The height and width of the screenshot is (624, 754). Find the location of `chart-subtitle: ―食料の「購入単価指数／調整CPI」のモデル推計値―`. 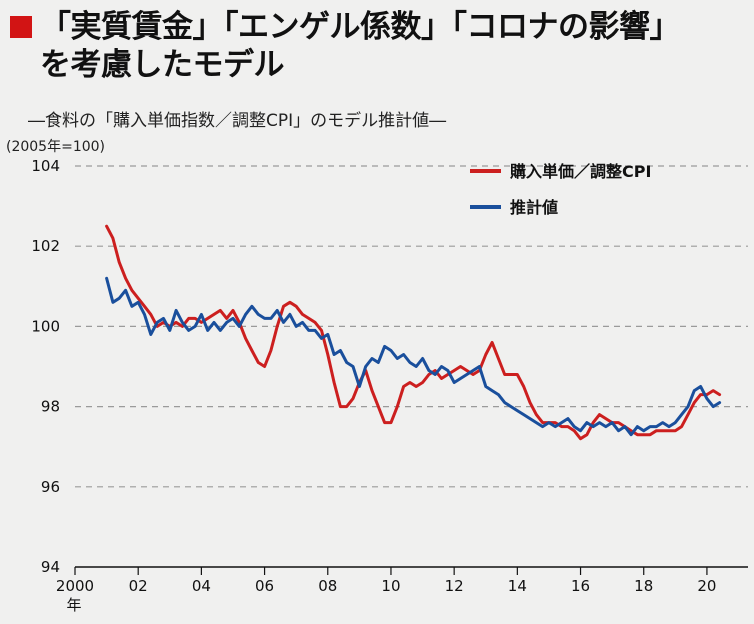

chart-subtitle: ―食料の「購入単価指数／調整CPI」のモデル推計値― is located at coordinates (237, 121).